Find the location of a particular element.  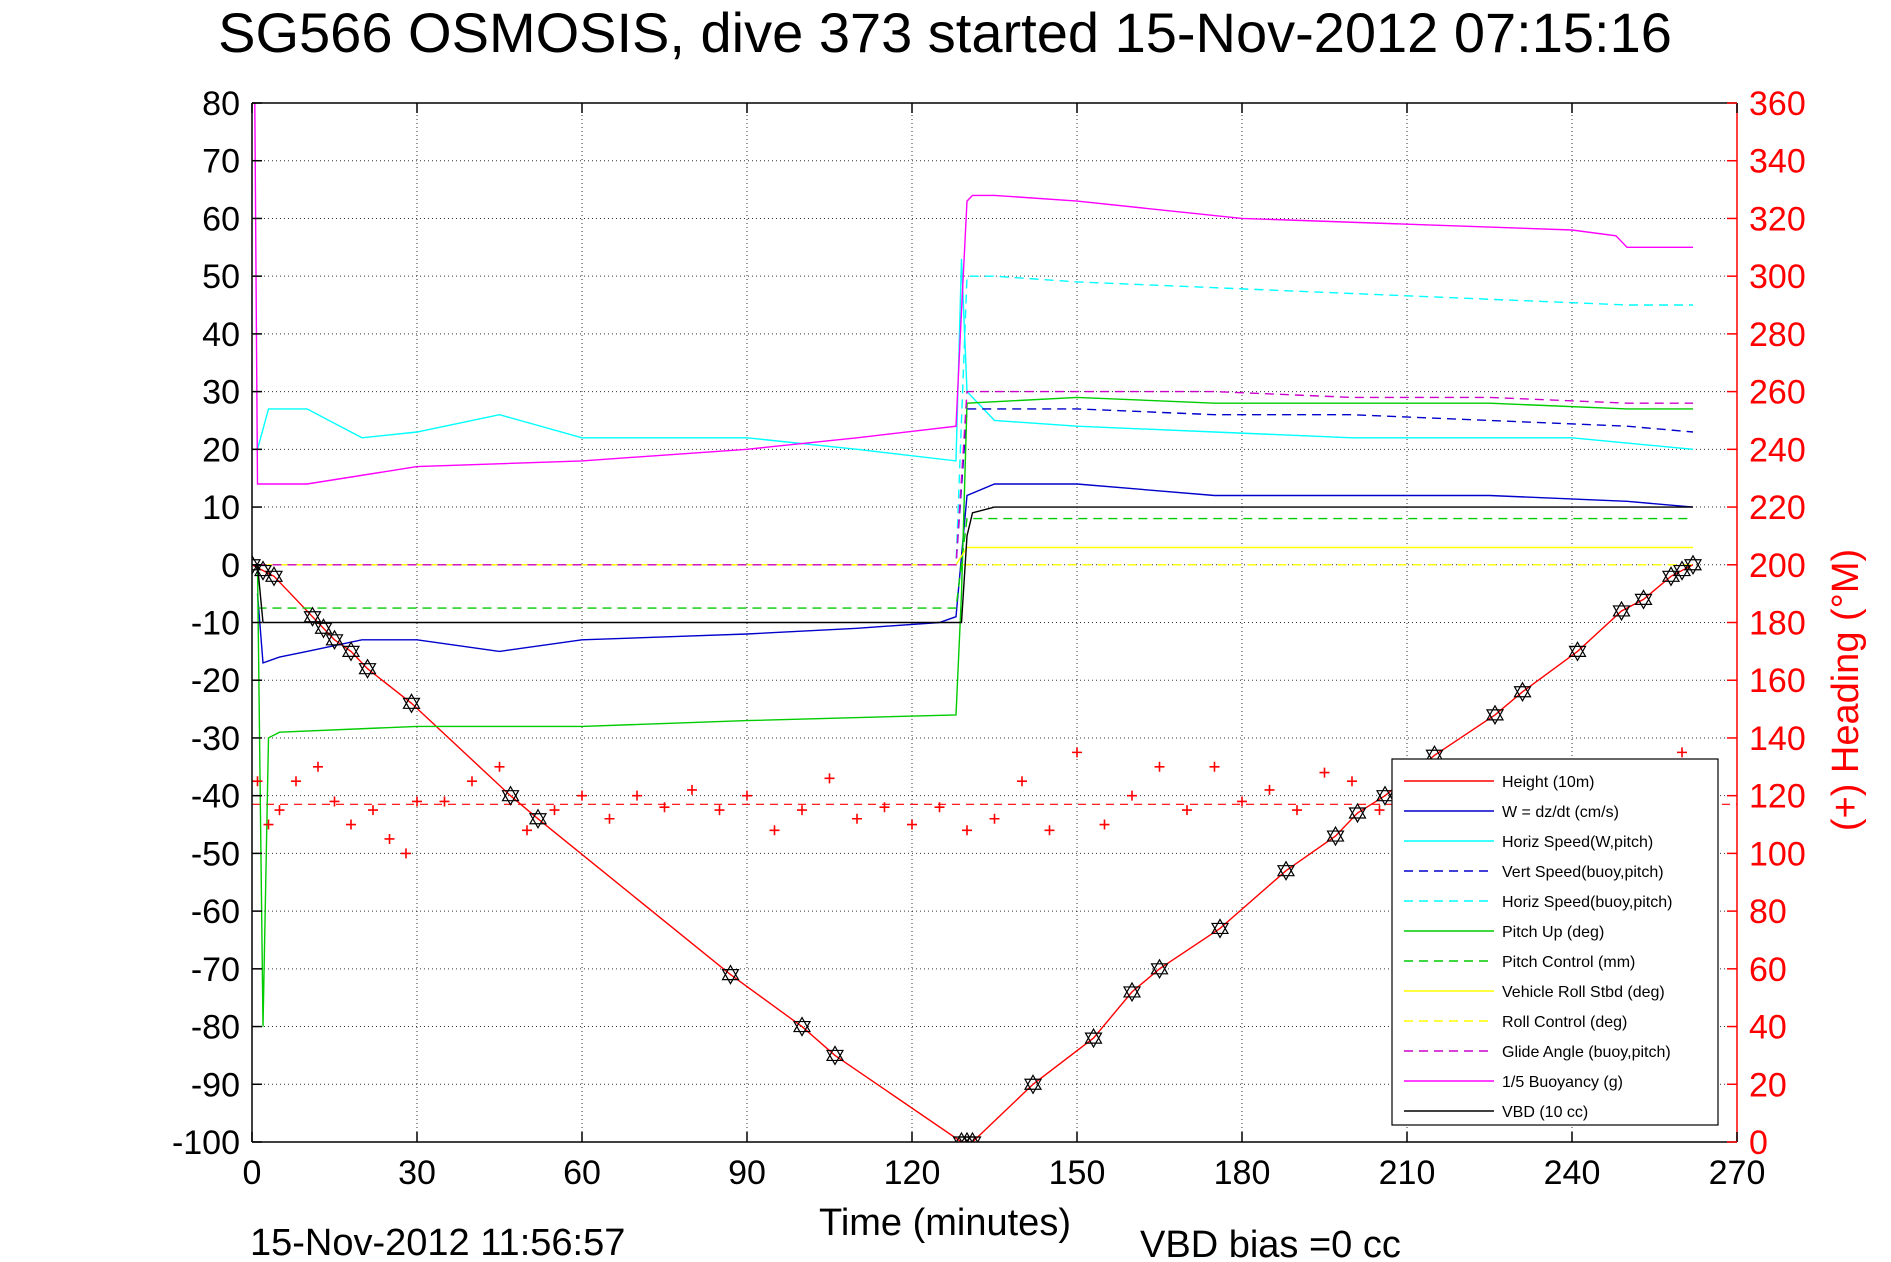

y2-tick-label: 360 is located at coordinates (1777, 104).